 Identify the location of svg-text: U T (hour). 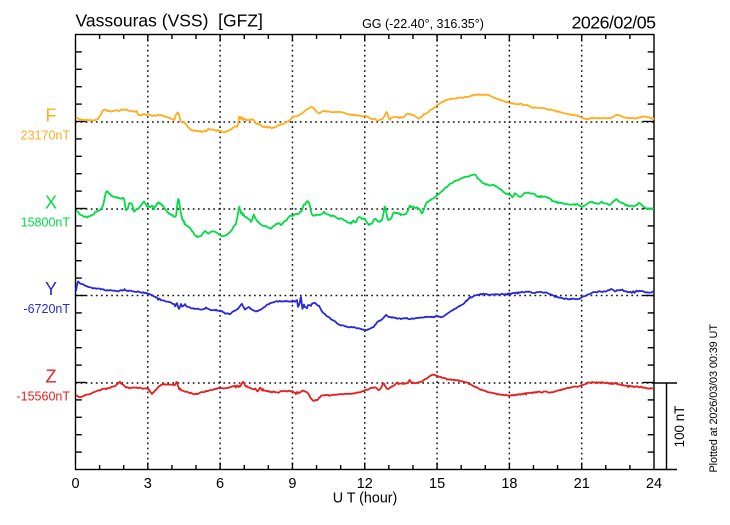
(365, 498).